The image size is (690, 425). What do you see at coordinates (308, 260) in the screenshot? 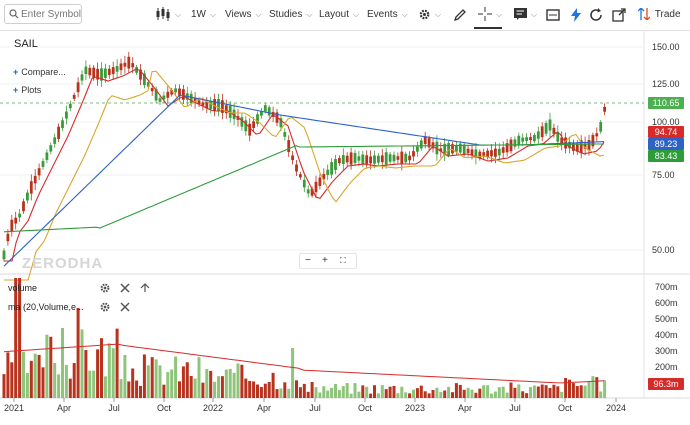
I see `zoom-out-button: −` at bounding box center [308, 260].